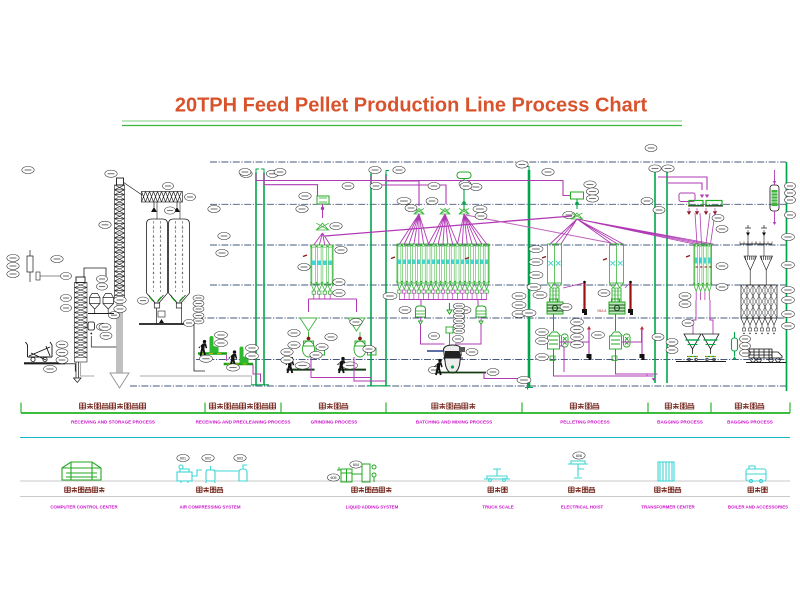 This screenshot has height=600, width=800. What do you see at coordinates (758, 507) in the screenshot?
I see `svg-text: BOILER AND ACCESSORIES` at bounding box center [758, 507].